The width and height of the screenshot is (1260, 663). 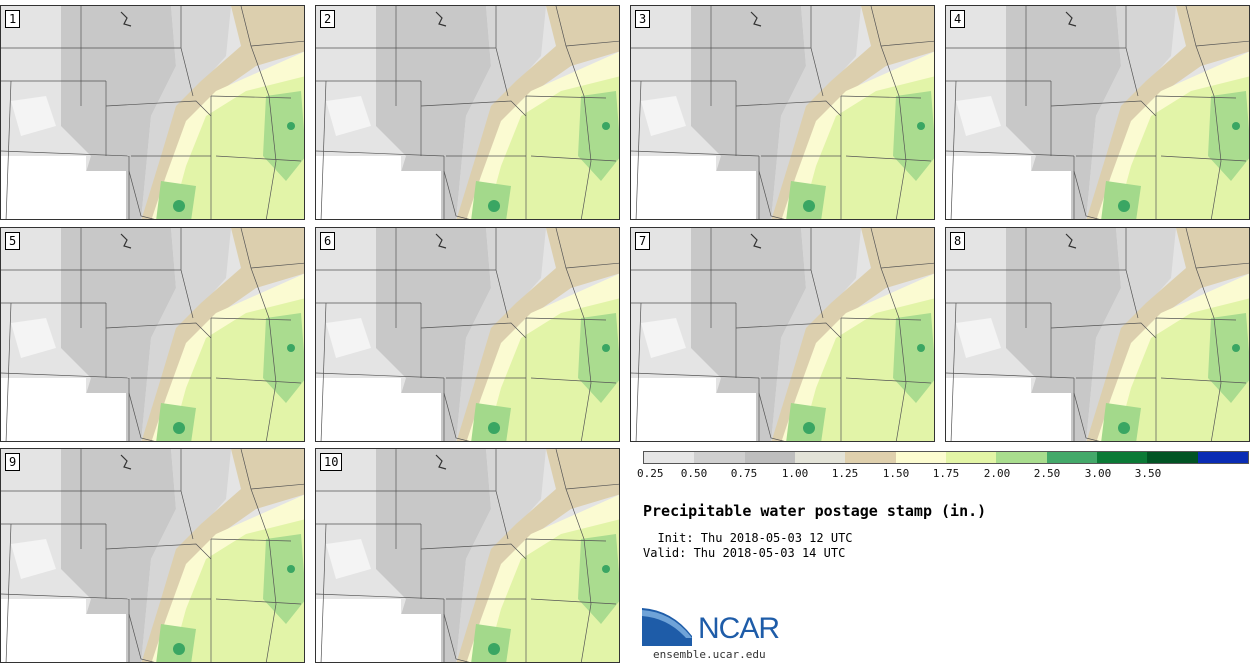 What do you see at coordinates (748, 538) in the screenshot?
I see `init-time: Init: Thu 2018-05-03 12 UTC` at bounding box center [748, 538].